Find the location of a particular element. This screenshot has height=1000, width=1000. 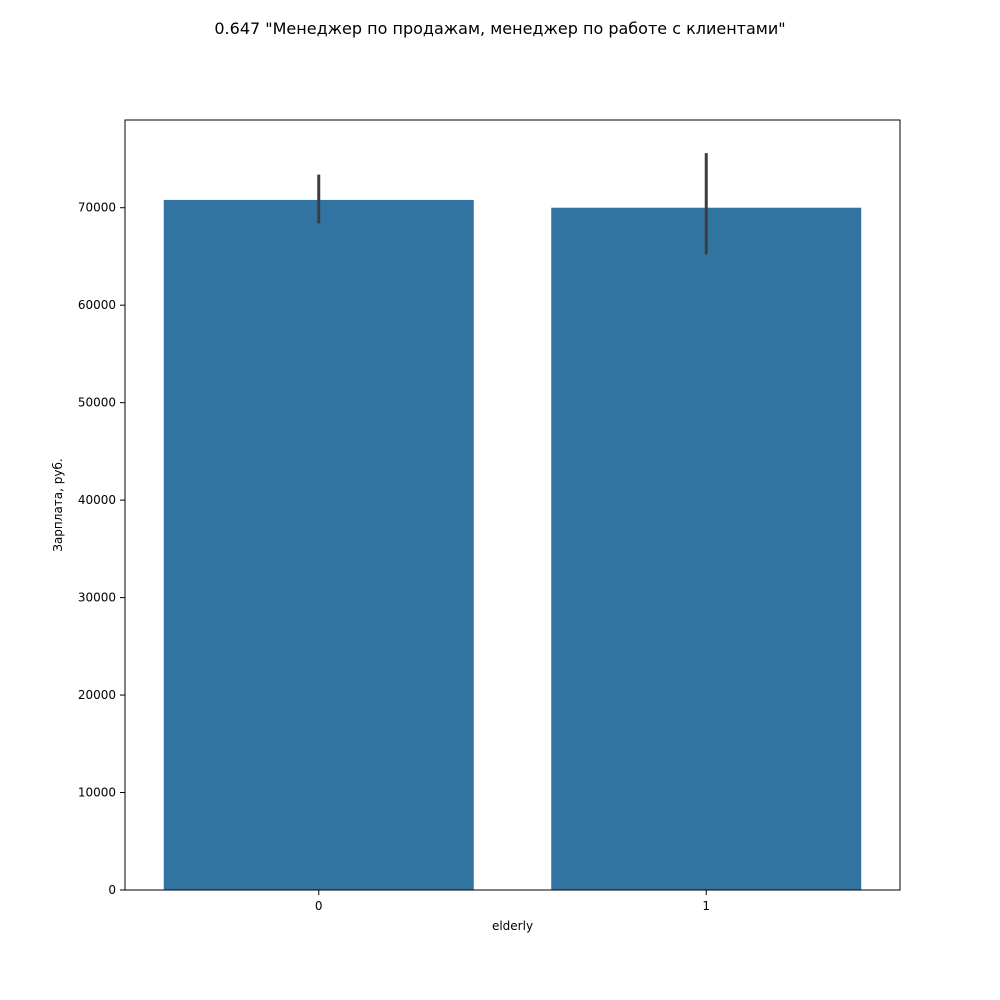

y-tick-label: 0 is located at coordinates (112, 890).